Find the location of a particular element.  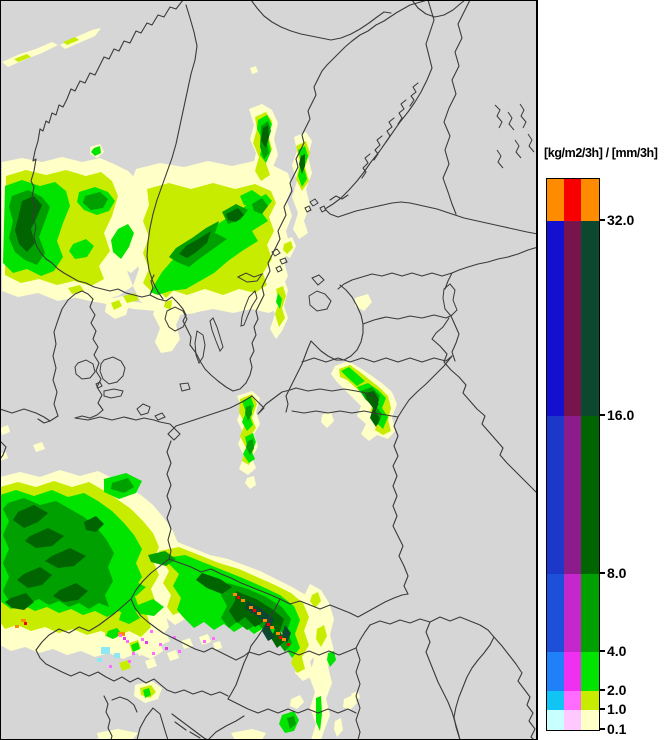

legend-tick-label: 16.0 is located at coordinates (621, 415).